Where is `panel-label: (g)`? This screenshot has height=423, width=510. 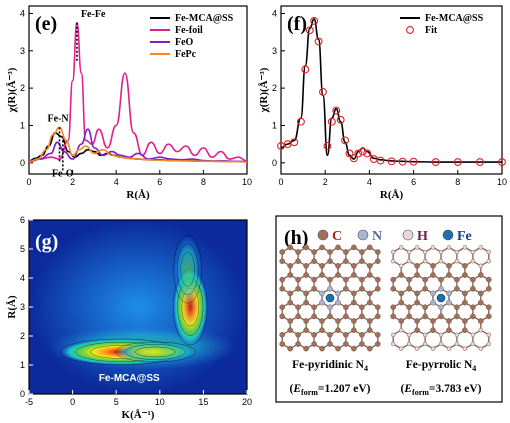
panel-label: (g) is located at coordinates (46, 242).